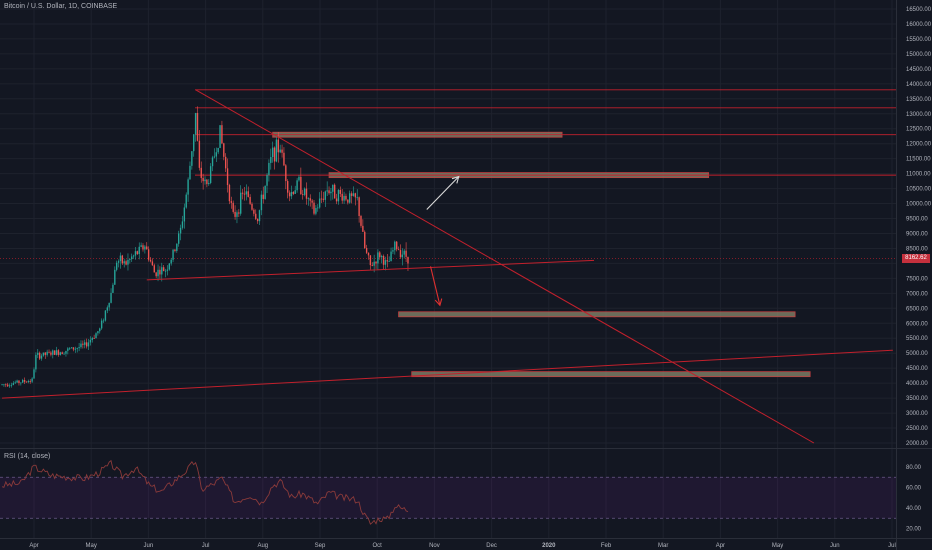 This screenshot has height=550, width=932. I want to click on arrows, so click(443, 241).